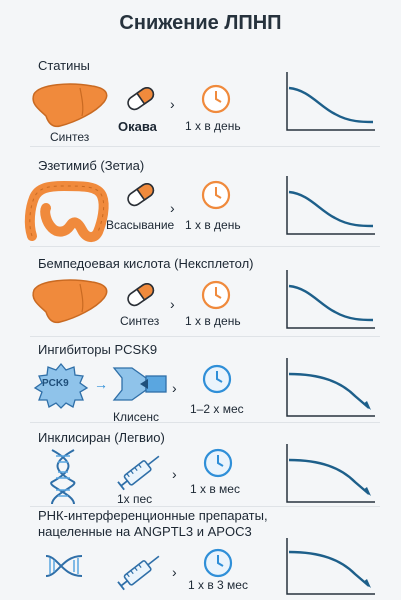 This screenshot has height=600, width=401. I want to click on section-inclisiran: Инклисиран (Легвио) 1х пес › 1 х в мес, so click(200, 471).